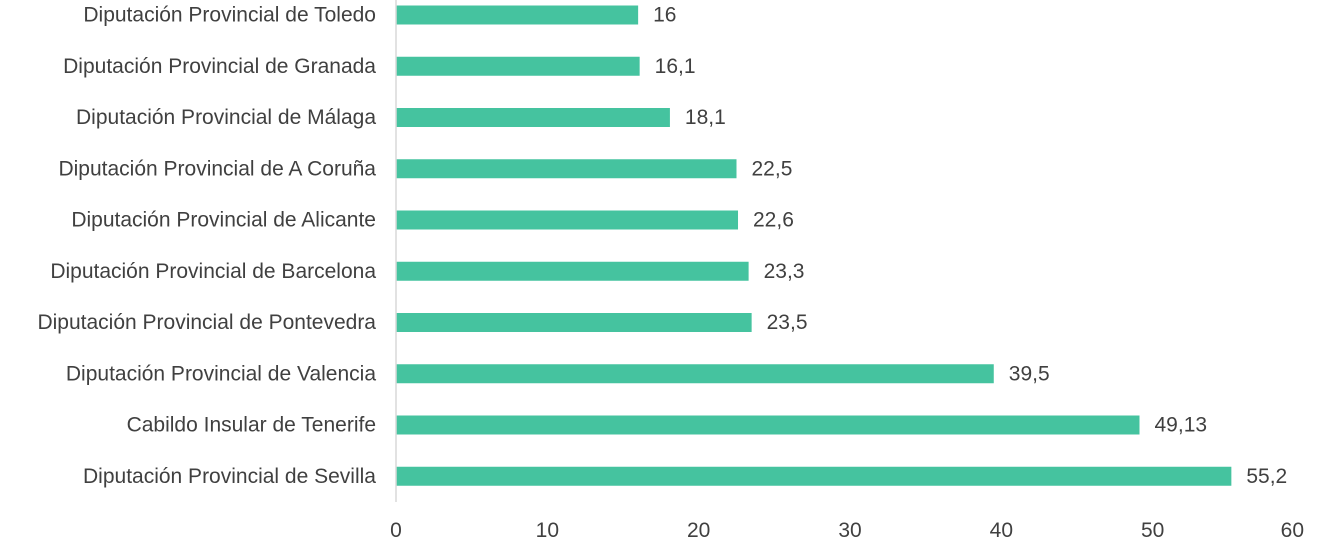  I want to click on x-axis-ticks: 0 10 20 30 40 50 60, so click(847, 530).